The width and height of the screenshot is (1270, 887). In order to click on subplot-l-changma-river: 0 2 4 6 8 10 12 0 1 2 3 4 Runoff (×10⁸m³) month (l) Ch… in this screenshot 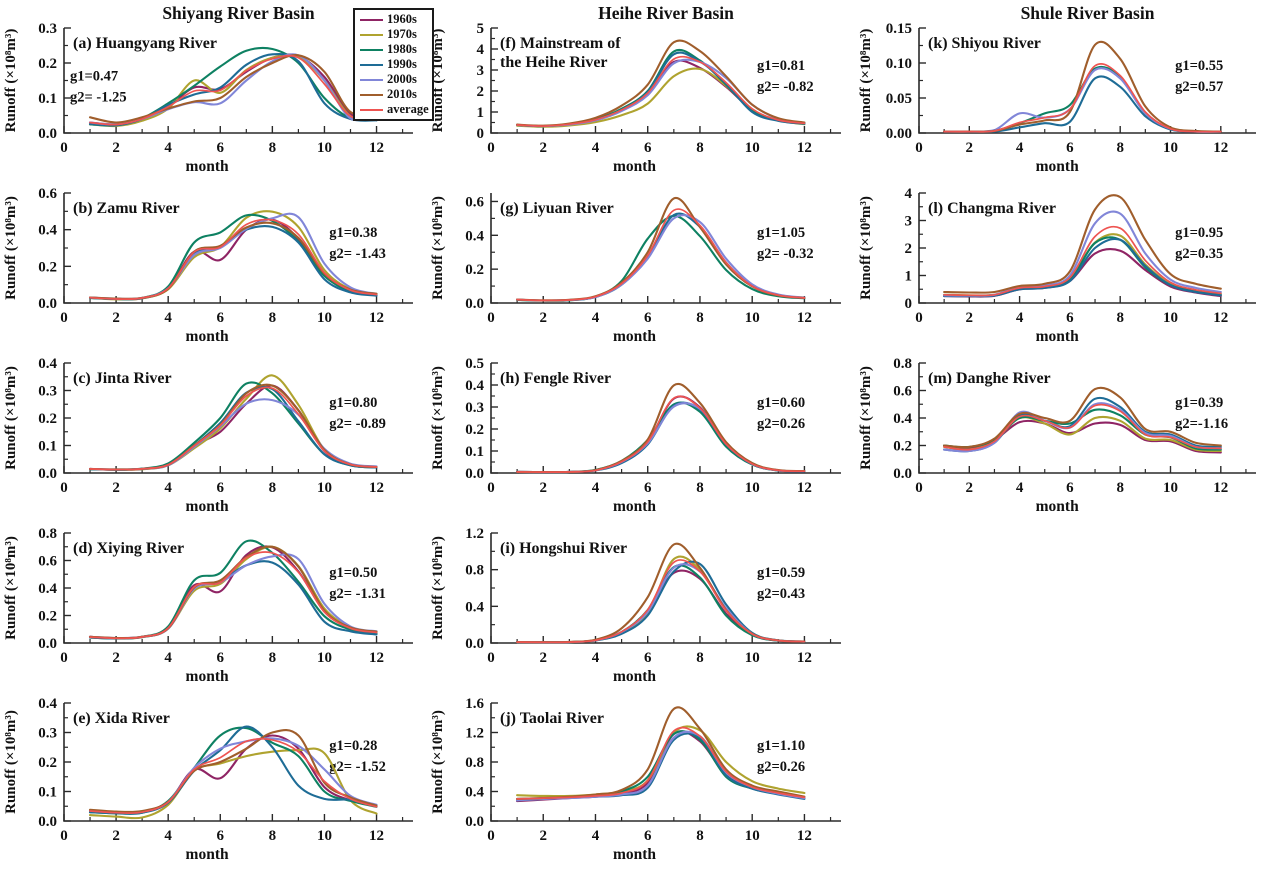, I will do `click(1062, 262)`.